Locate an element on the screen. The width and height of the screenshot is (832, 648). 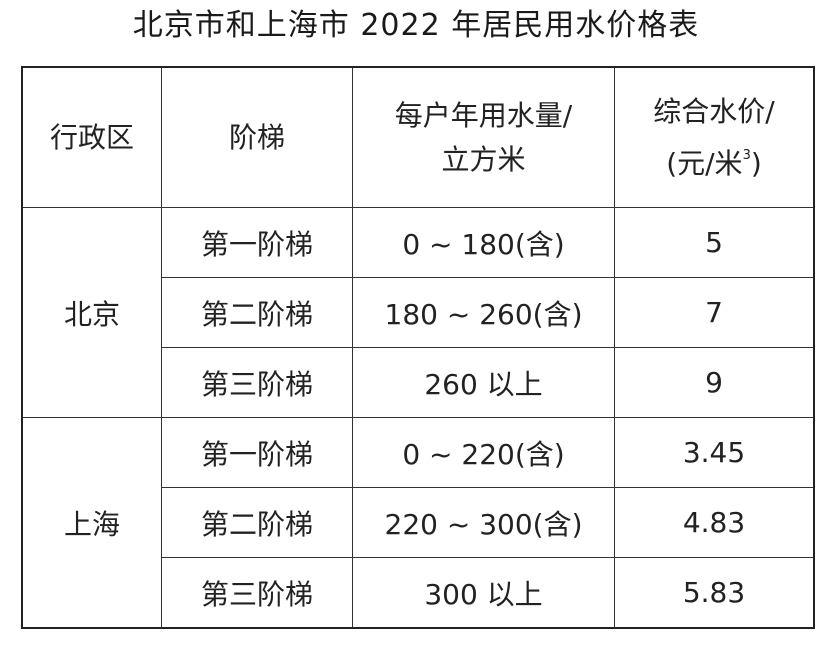
table-row: 第二阶梯 220 ~ 300(含) 4.83 is located at coordinates (418, 522).